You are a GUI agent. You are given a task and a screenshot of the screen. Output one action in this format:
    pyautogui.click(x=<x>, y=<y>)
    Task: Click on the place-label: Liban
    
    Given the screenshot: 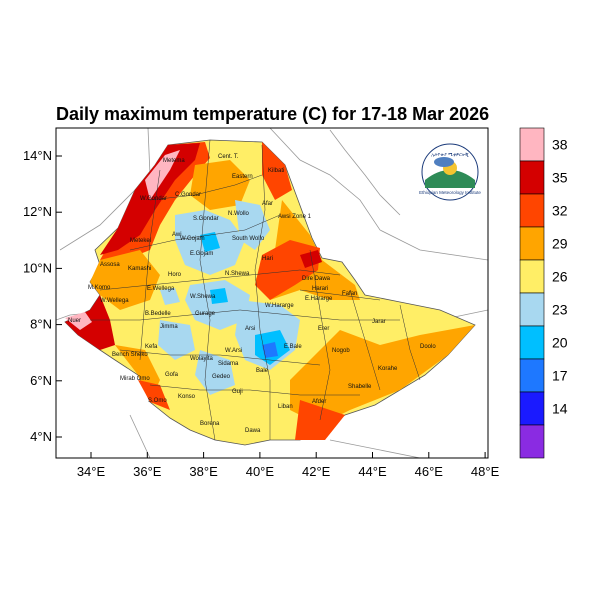 What is the action you would take?
    pyautogui.click(x=285, y=407)
    